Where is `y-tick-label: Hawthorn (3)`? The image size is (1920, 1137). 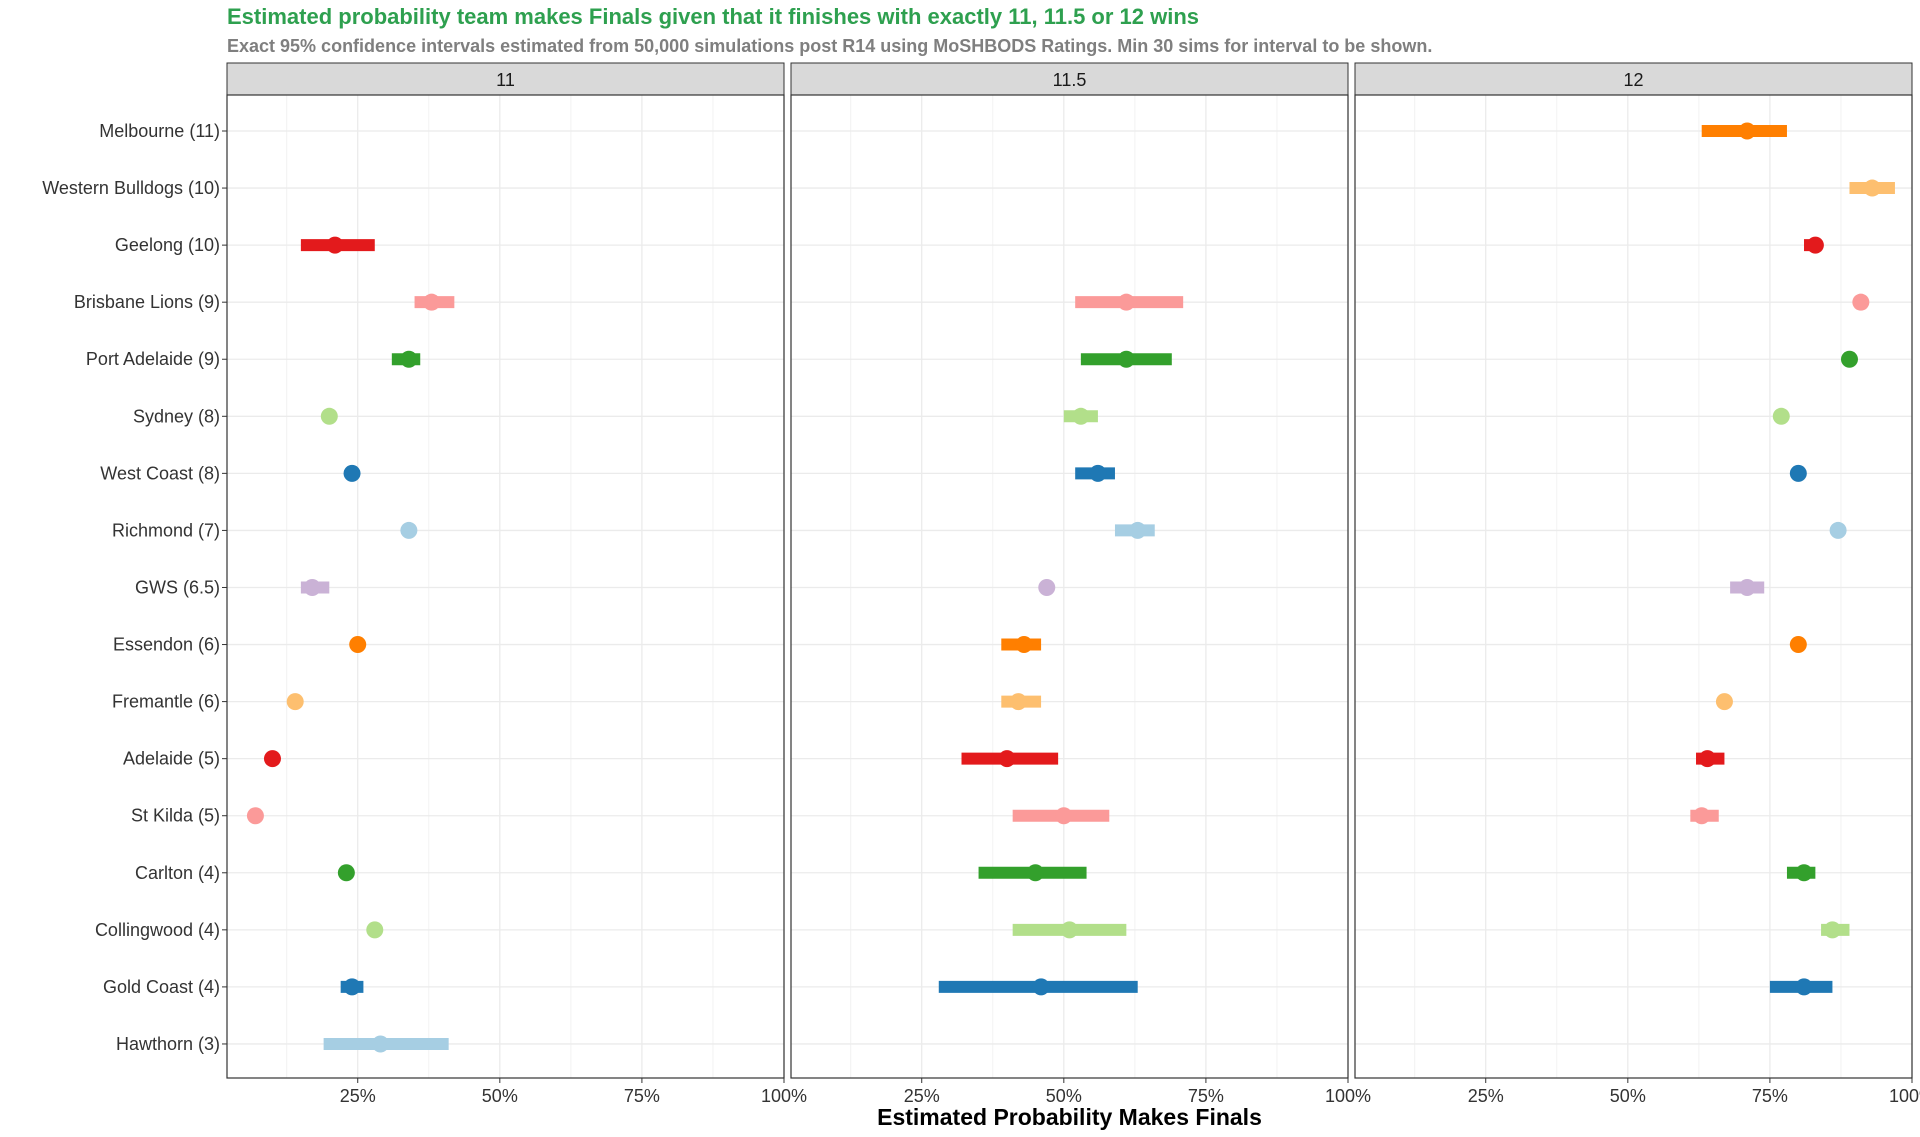
y-tick-label: Hawthorn (3) is located at coordinates (168, 1044).